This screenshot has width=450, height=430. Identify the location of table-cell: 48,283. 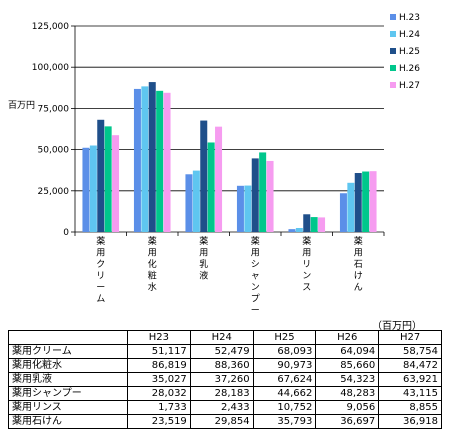
(347, 393).